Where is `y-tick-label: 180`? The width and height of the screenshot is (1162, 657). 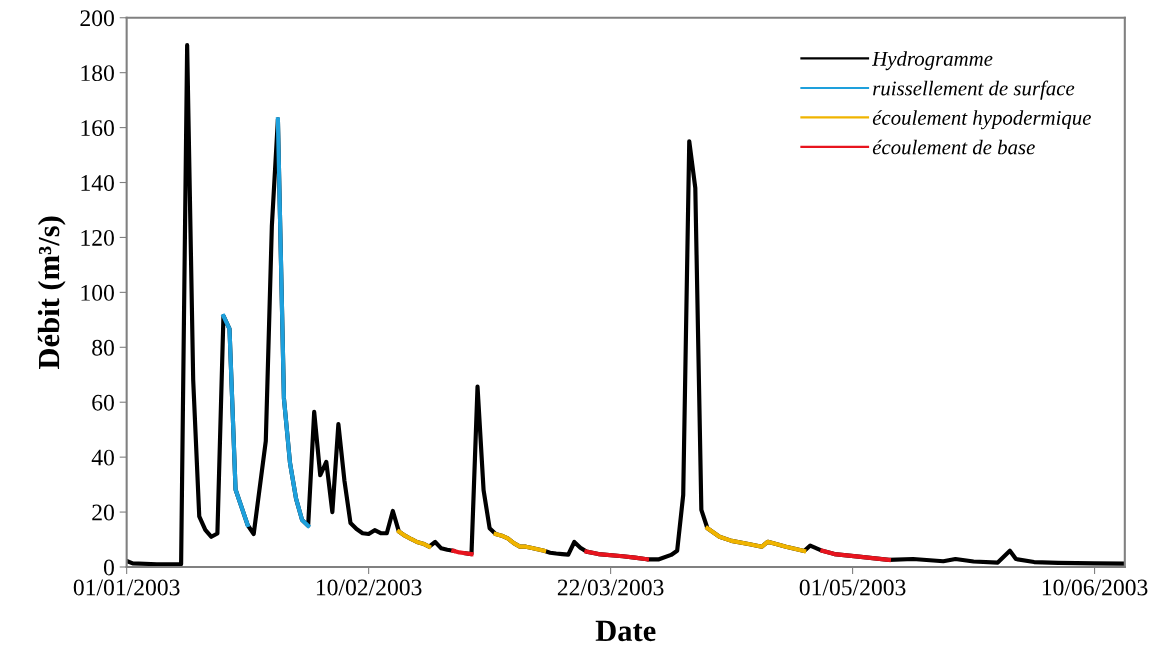
y-tick-label: 180 is located at coordinates (97, 73).